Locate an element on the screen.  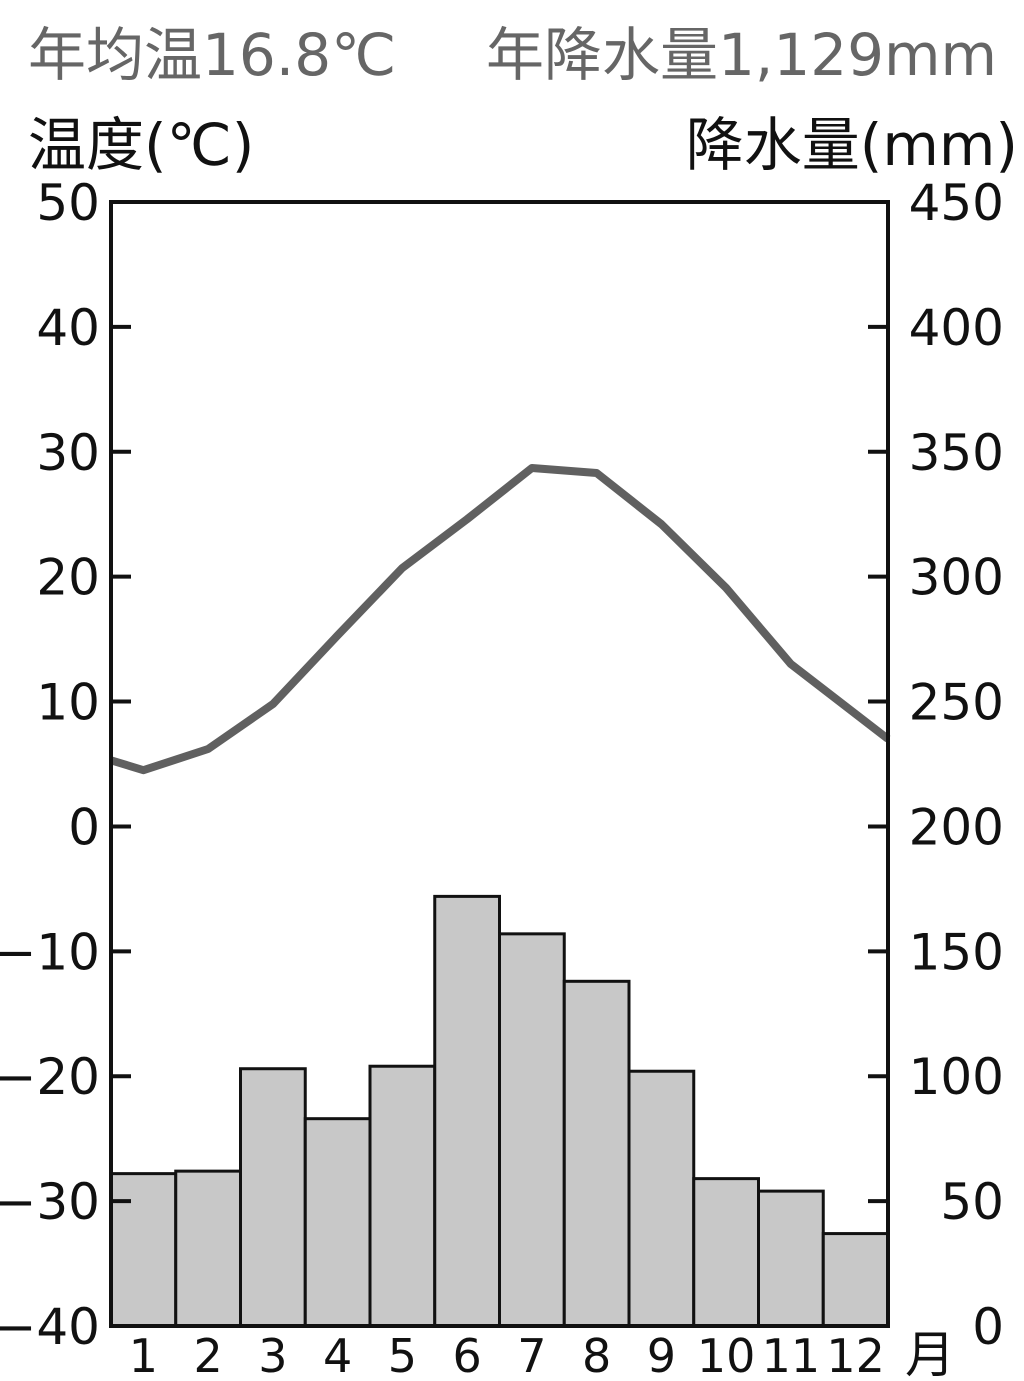
temperature-tick-label: −30 is located at coordinates (50, 1202).